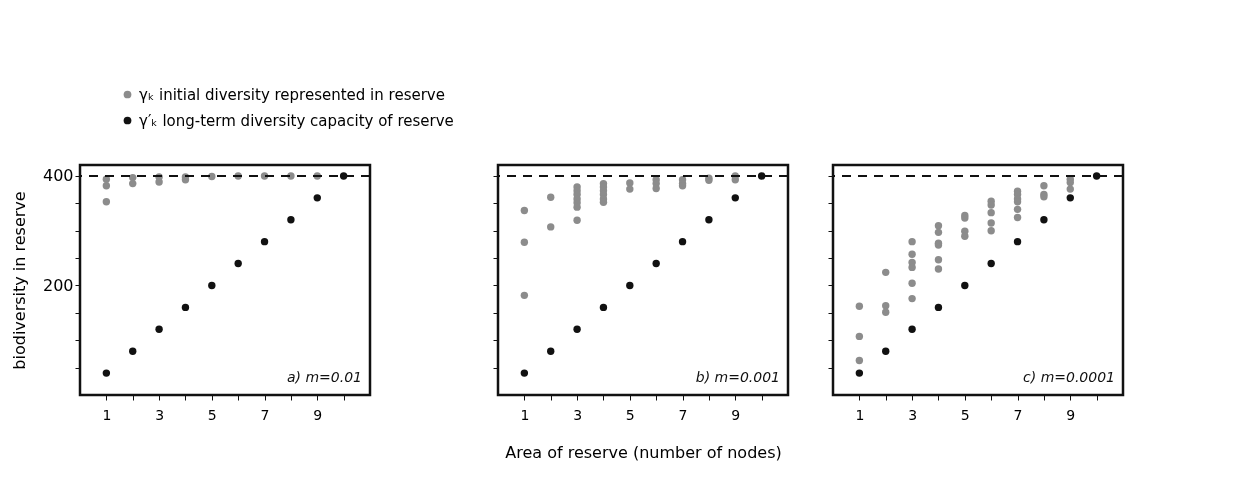 Image resolution: width=1240 pixels, height=500 pixels. Describe the element at coordinates (58, 285) in the screenshot. I see `y-tick-label: 200` at that location.